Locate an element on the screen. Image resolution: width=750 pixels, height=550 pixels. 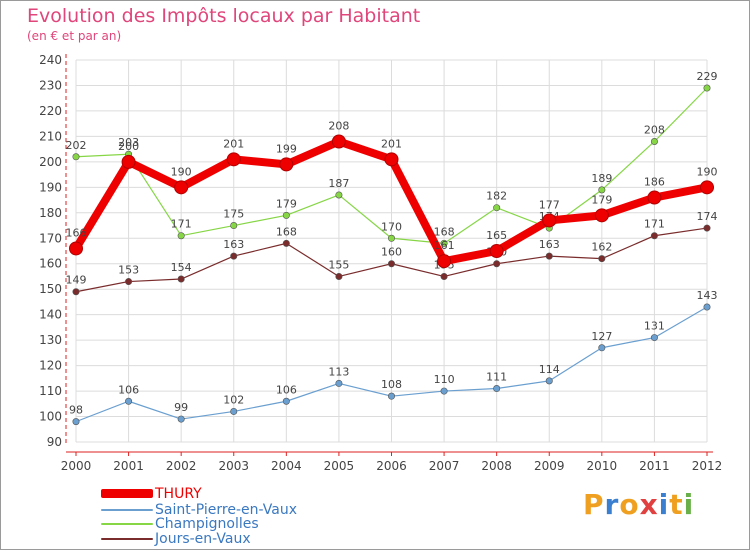
x-tick-label: 2004 is located at coordinates (286, 466).